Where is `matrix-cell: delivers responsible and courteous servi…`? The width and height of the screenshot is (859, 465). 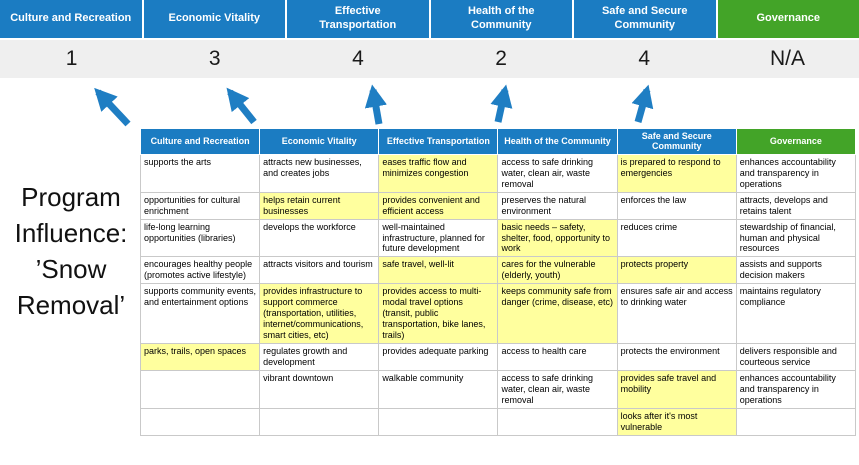
matrix-cell: delivers responsible and courteous servi… is located at coordinates (796, 357).